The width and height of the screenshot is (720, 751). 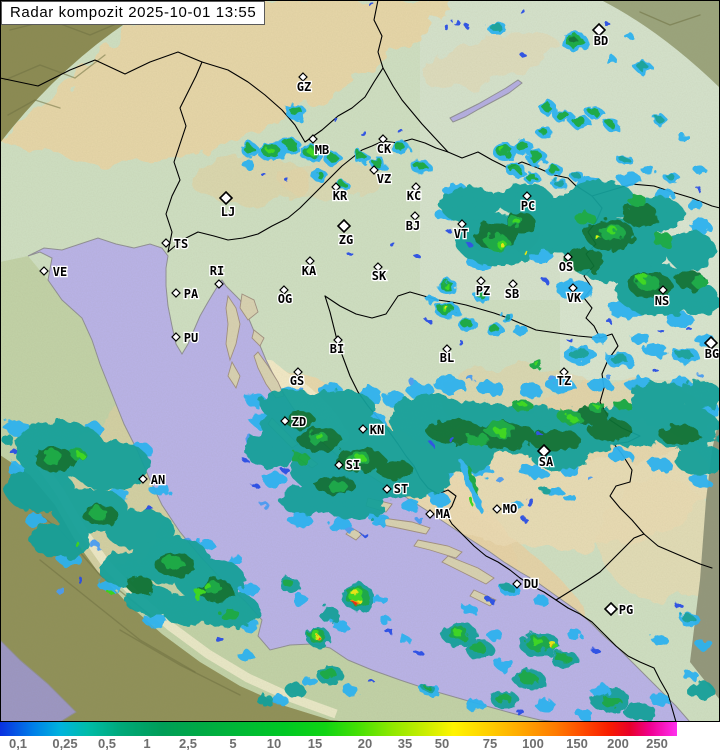 I want to click on city-ns: NS, so click(x=662, y=297).